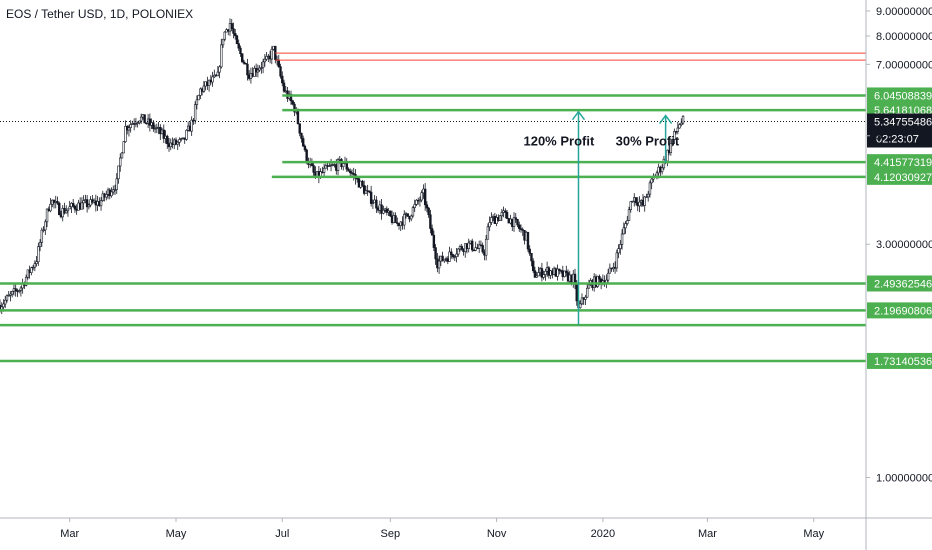 This screenshot has width=932, height=550. I want to click on level-badge, so click(899, 310).